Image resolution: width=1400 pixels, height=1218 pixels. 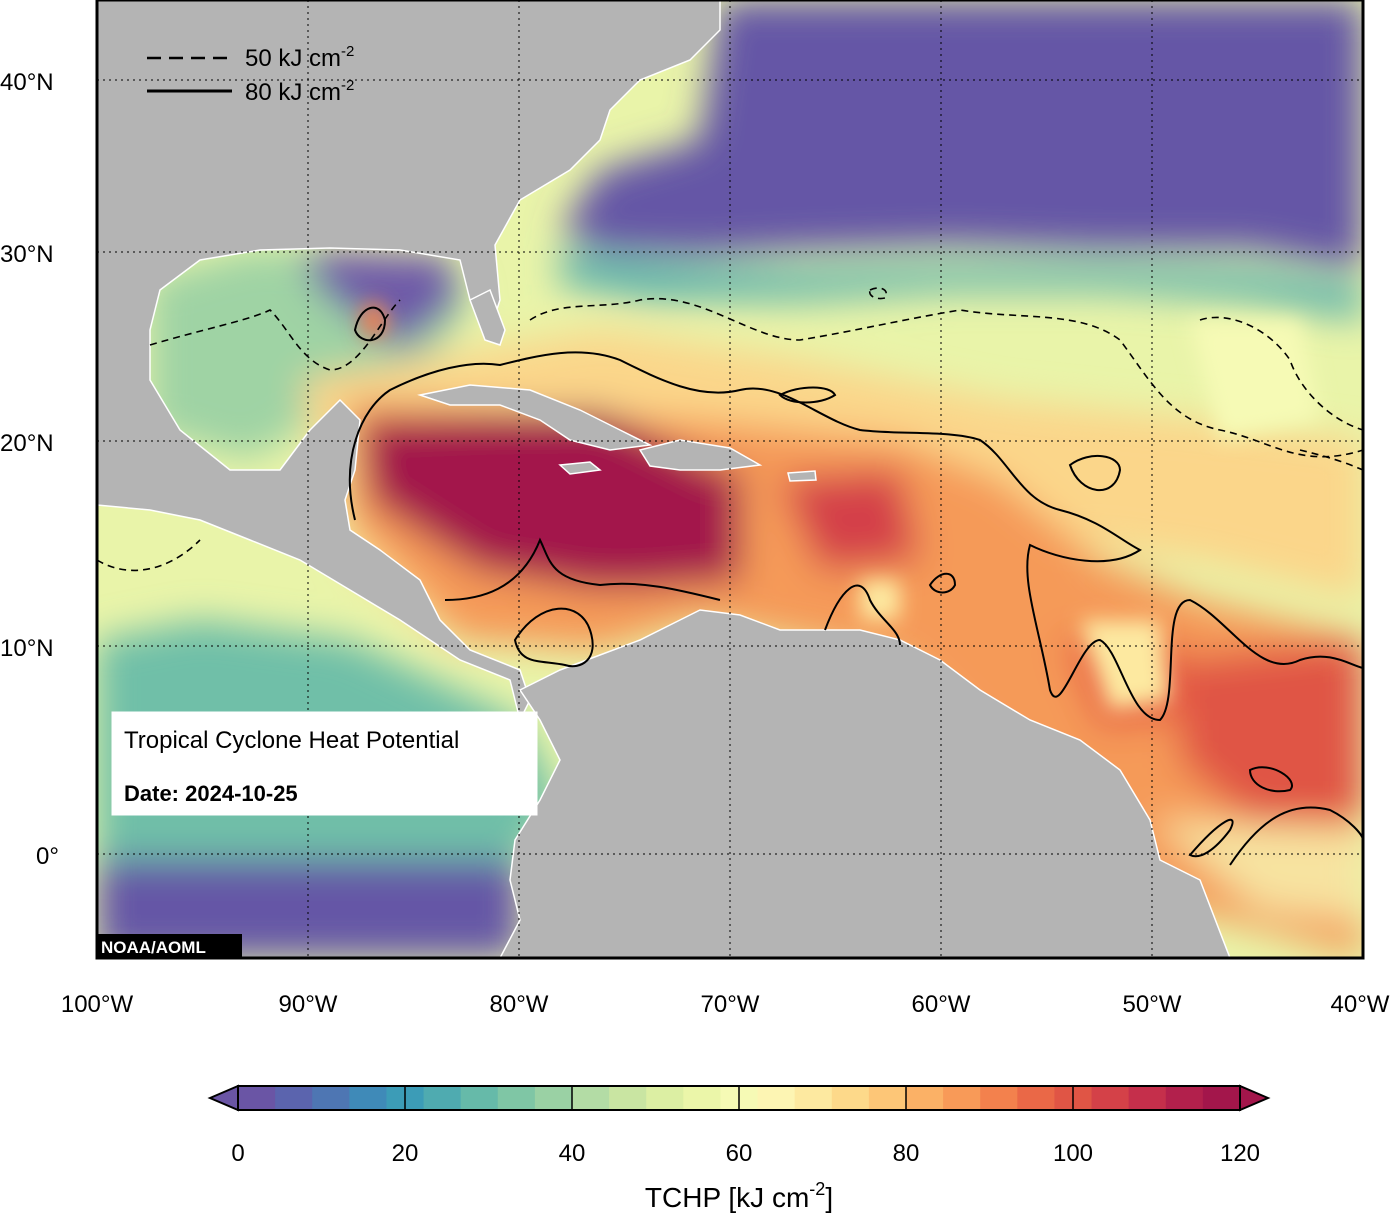 What do you see at coordinates (739, 1153) in the screenshot?
I see `colorbar-tick-60: 60` at bounding box center [739, 1153].